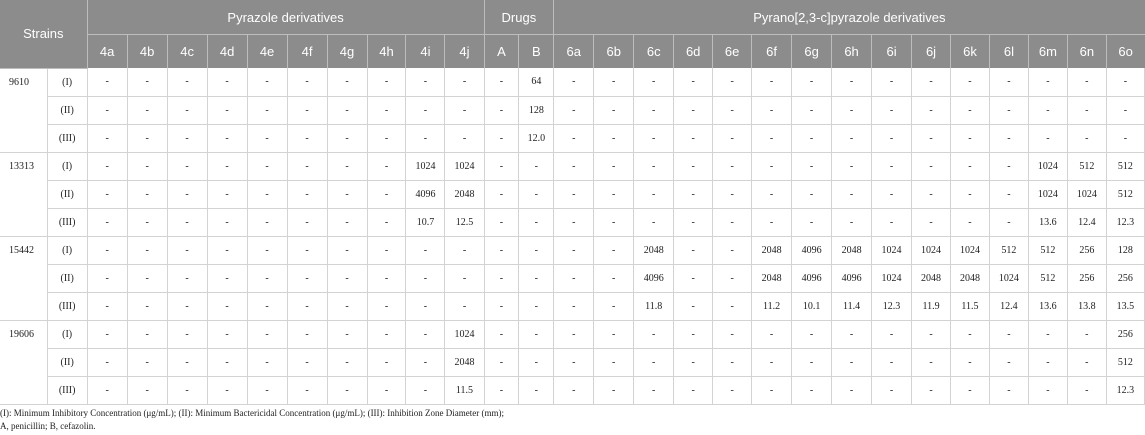 This screenshot has height=435, width=1145. I want to click on strain-label: 9610, so click(24, 110).